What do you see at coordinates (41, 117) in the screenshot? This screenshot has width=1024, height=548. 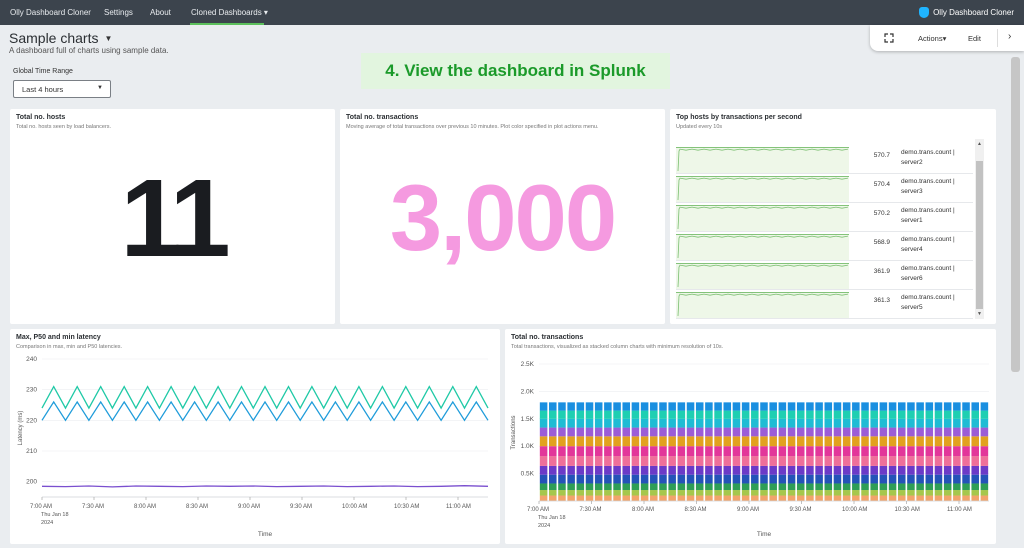 I see `panel-title: Total no. hosts` at bounding box center [41, 117].